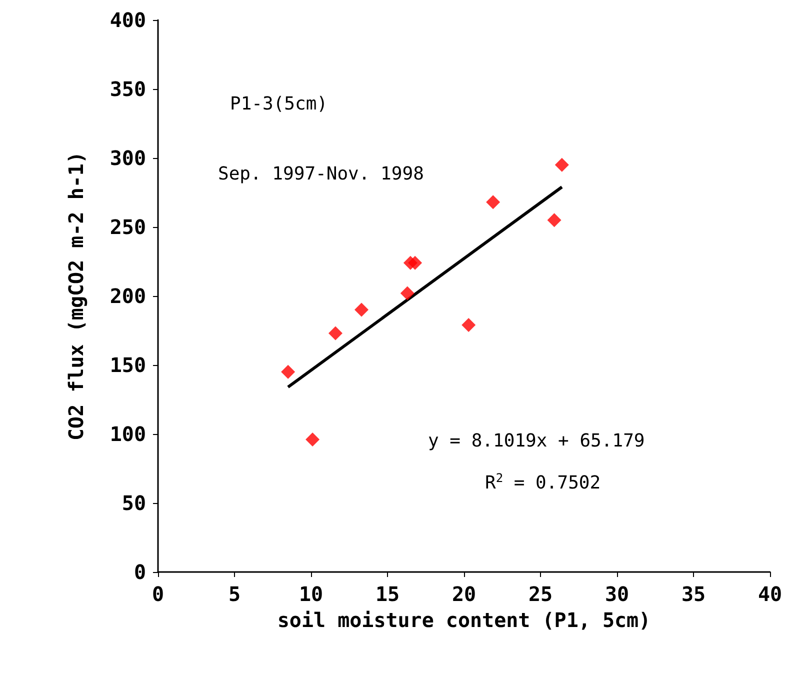 The image size is (790, 675). What do you see at coordinates (128, 296) in the screenshot?
I see `y-tick-label: 200` at bounding box center [128, 296].